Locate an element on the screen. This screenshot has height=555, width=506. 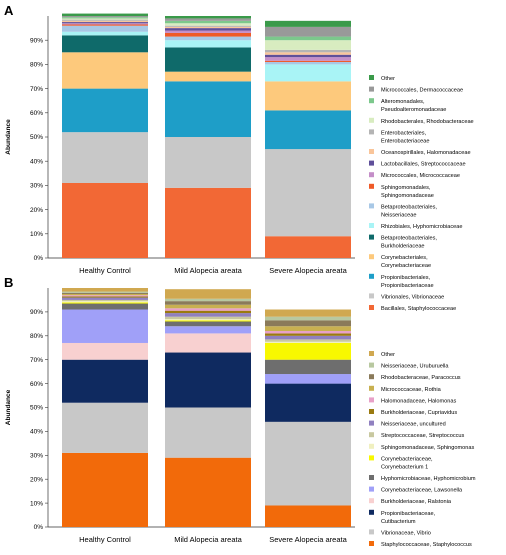
legend-label: Enterobacteriaceae is located at coordinates (405, 141).